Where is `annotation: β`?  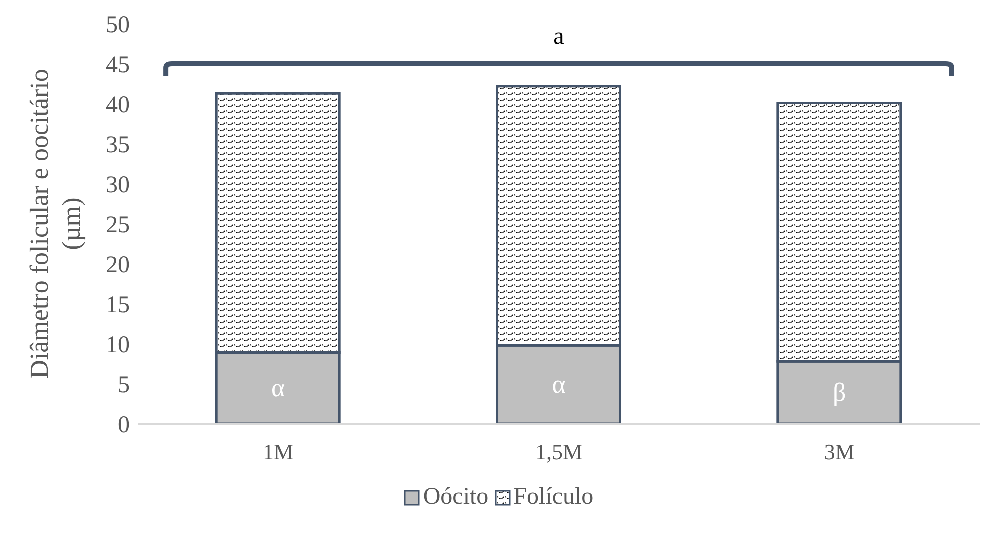
annotation: β is located at coordinates (839, 392).